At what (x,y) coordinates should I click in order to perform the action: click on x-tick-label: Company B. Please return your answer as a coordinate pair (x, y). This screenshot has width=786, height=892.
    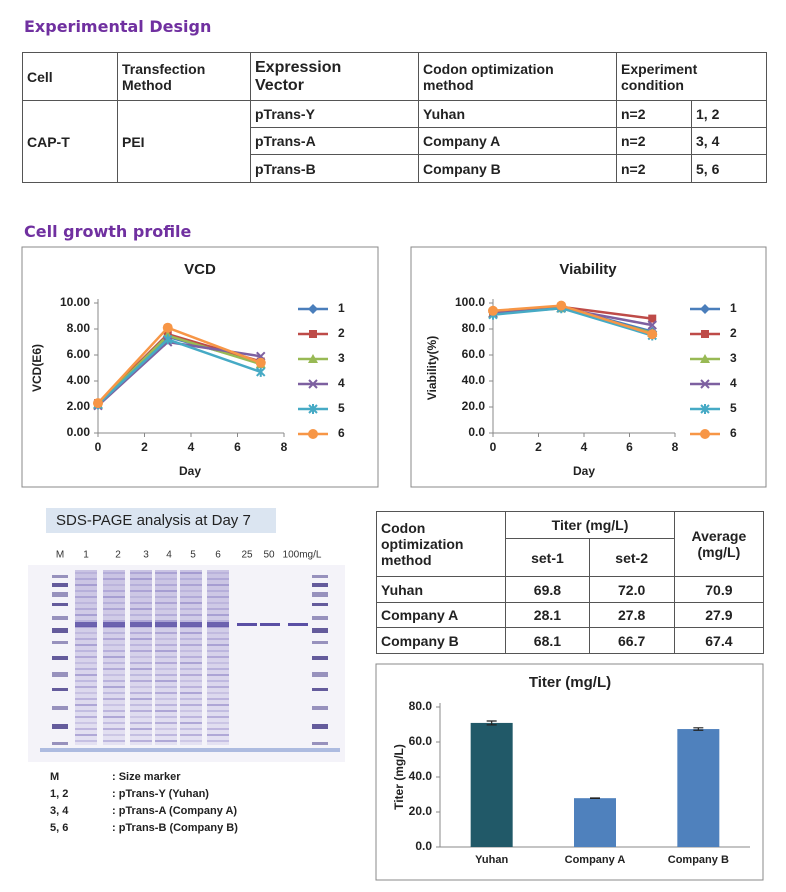
    Looking at the image, I should click on (698, 860).